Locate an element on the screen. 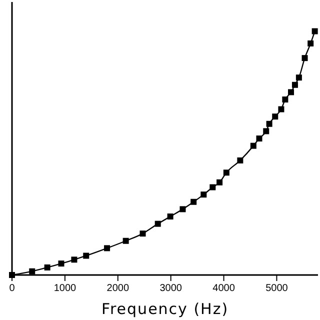  x-tick-label: 0 is located at coordinates (12, 288).